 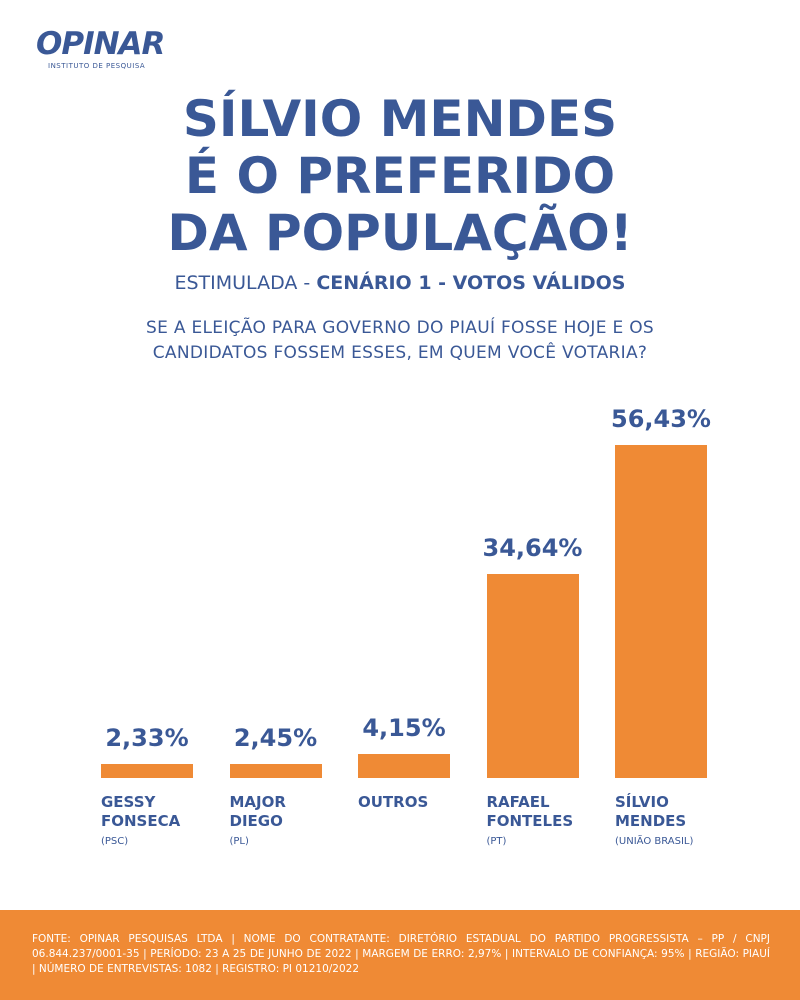 I want to click on category-label: RAFAEL FONTELES, so click(x=530, y=811).